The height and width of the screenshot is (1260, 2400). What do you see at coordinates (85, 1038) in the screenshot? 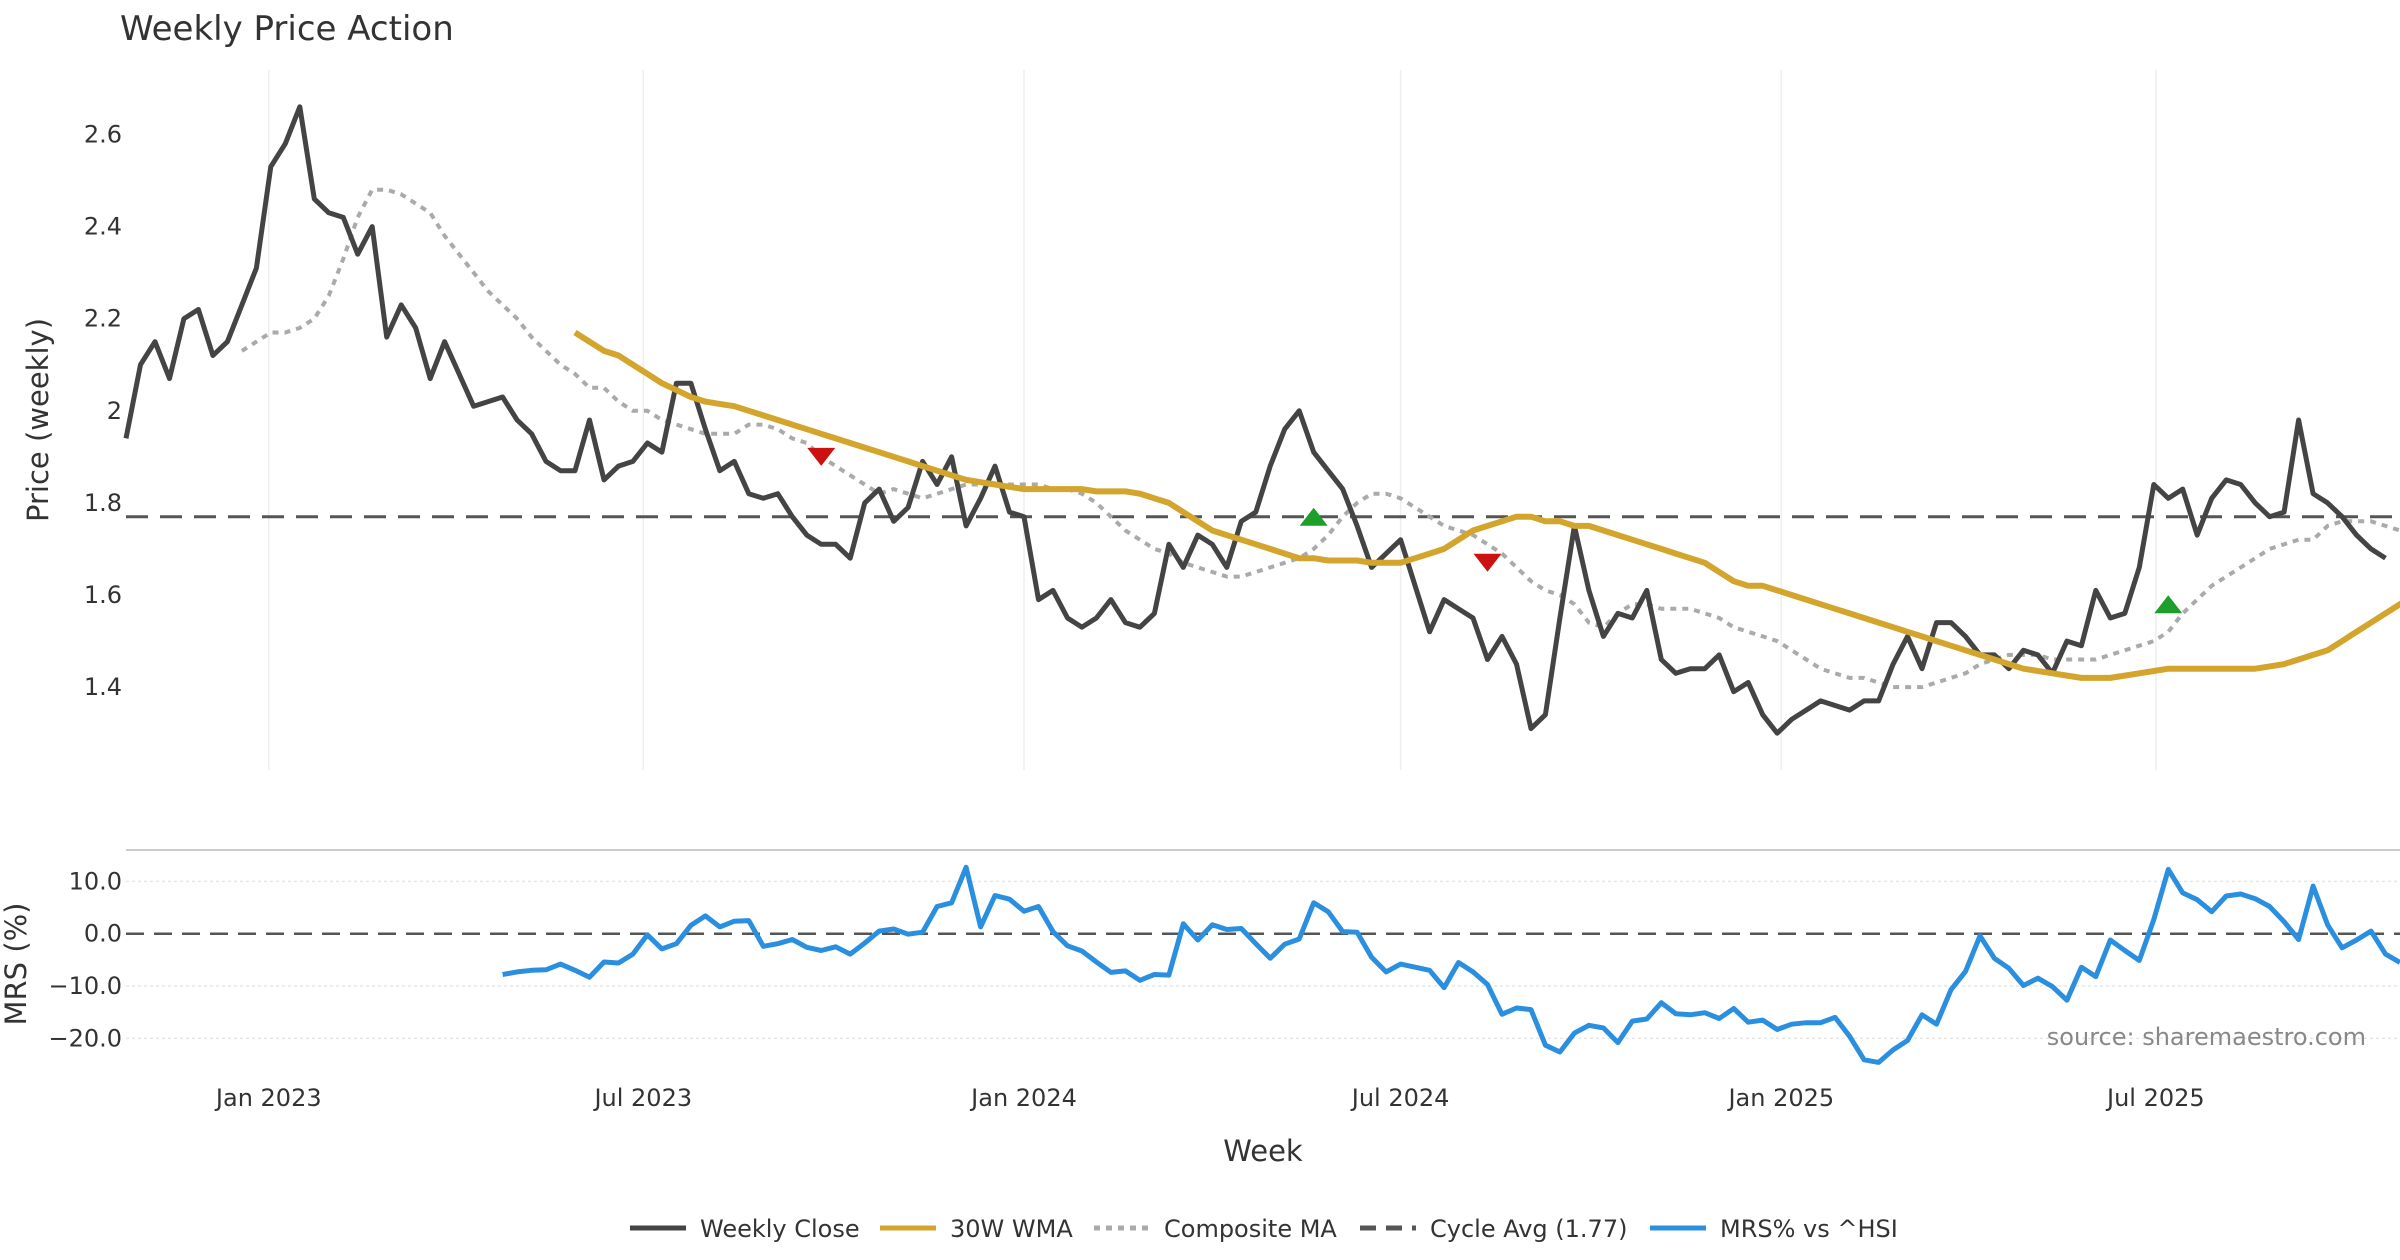
I see `mrs-y-tick-label: −20.0` at bounding box center [85, 1038].